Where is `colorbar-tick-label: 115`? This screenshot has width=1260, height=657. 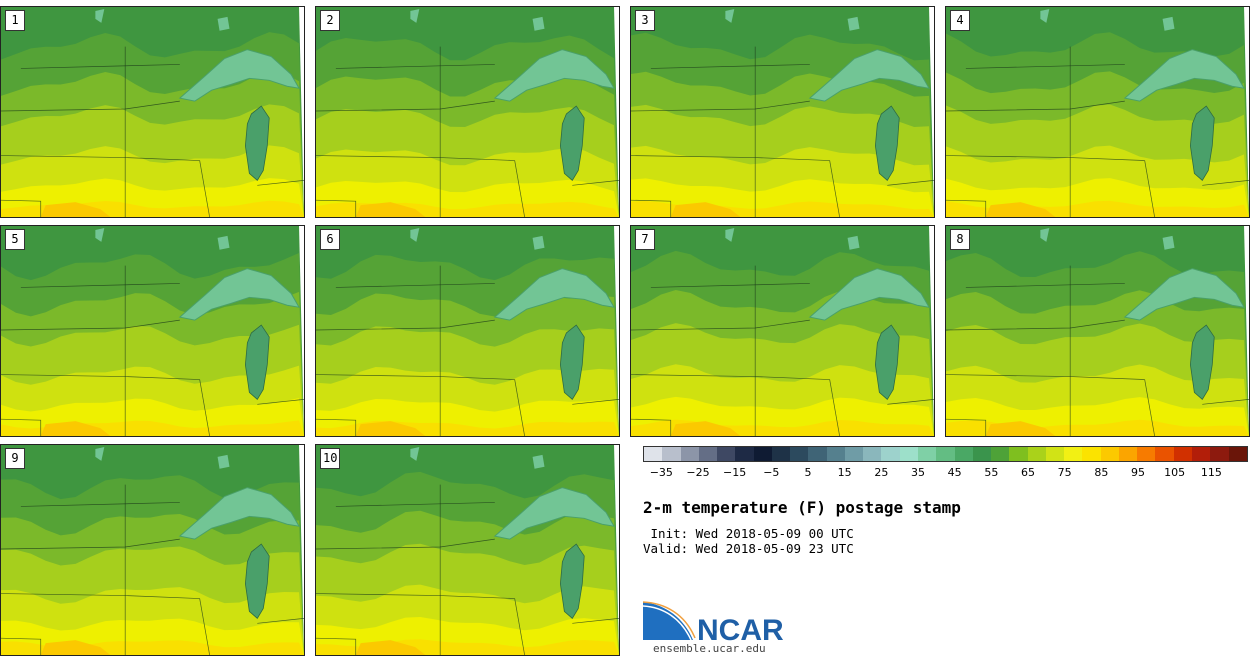 colorbar-tick-label: 115 is located at coordinates (1211, 472).